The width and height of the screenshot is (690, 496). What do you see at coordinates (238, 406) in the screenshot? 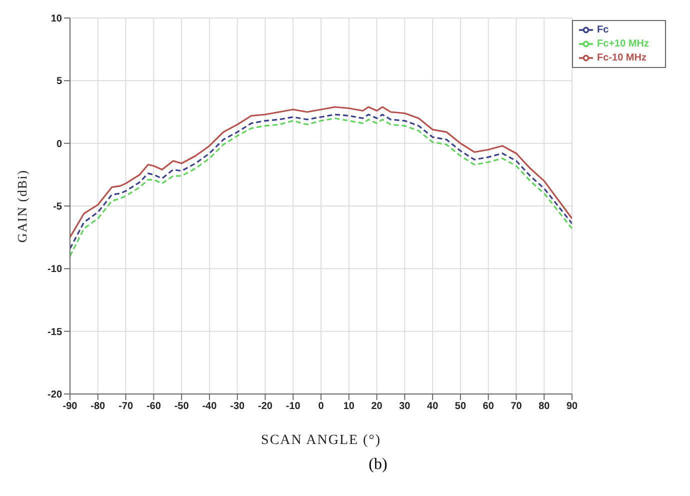
I see `x-tick-label: -30` at bounding box center [238, 406].